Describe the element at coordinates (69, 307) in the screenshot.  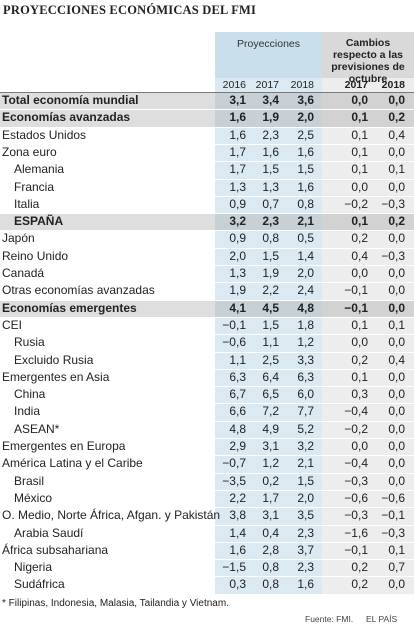
I see `row-label: Economías emergentes` at that location.